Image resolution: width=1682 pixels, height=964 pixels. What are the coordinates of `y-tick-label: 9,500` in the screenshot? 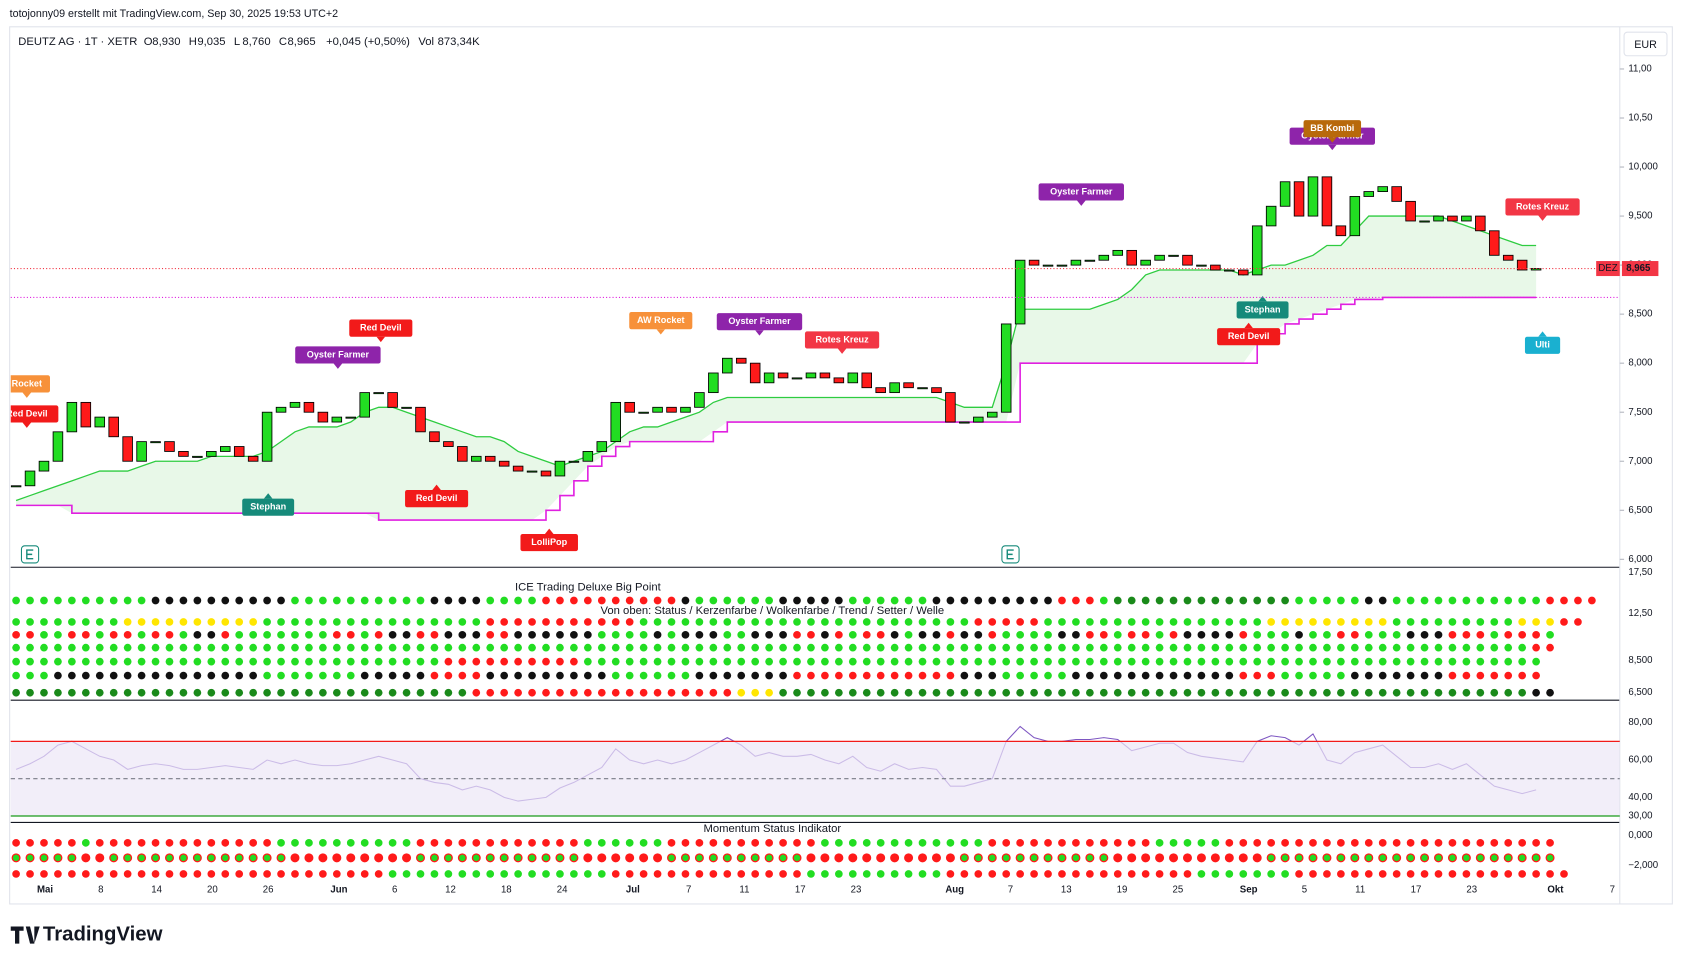 It's located at (1640, 216).